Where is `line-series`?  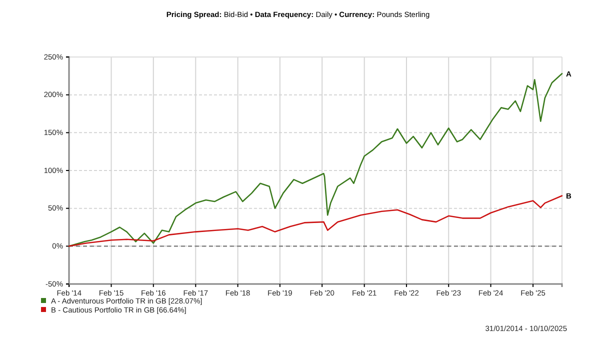 line-series is located at coordinates (315, 221).